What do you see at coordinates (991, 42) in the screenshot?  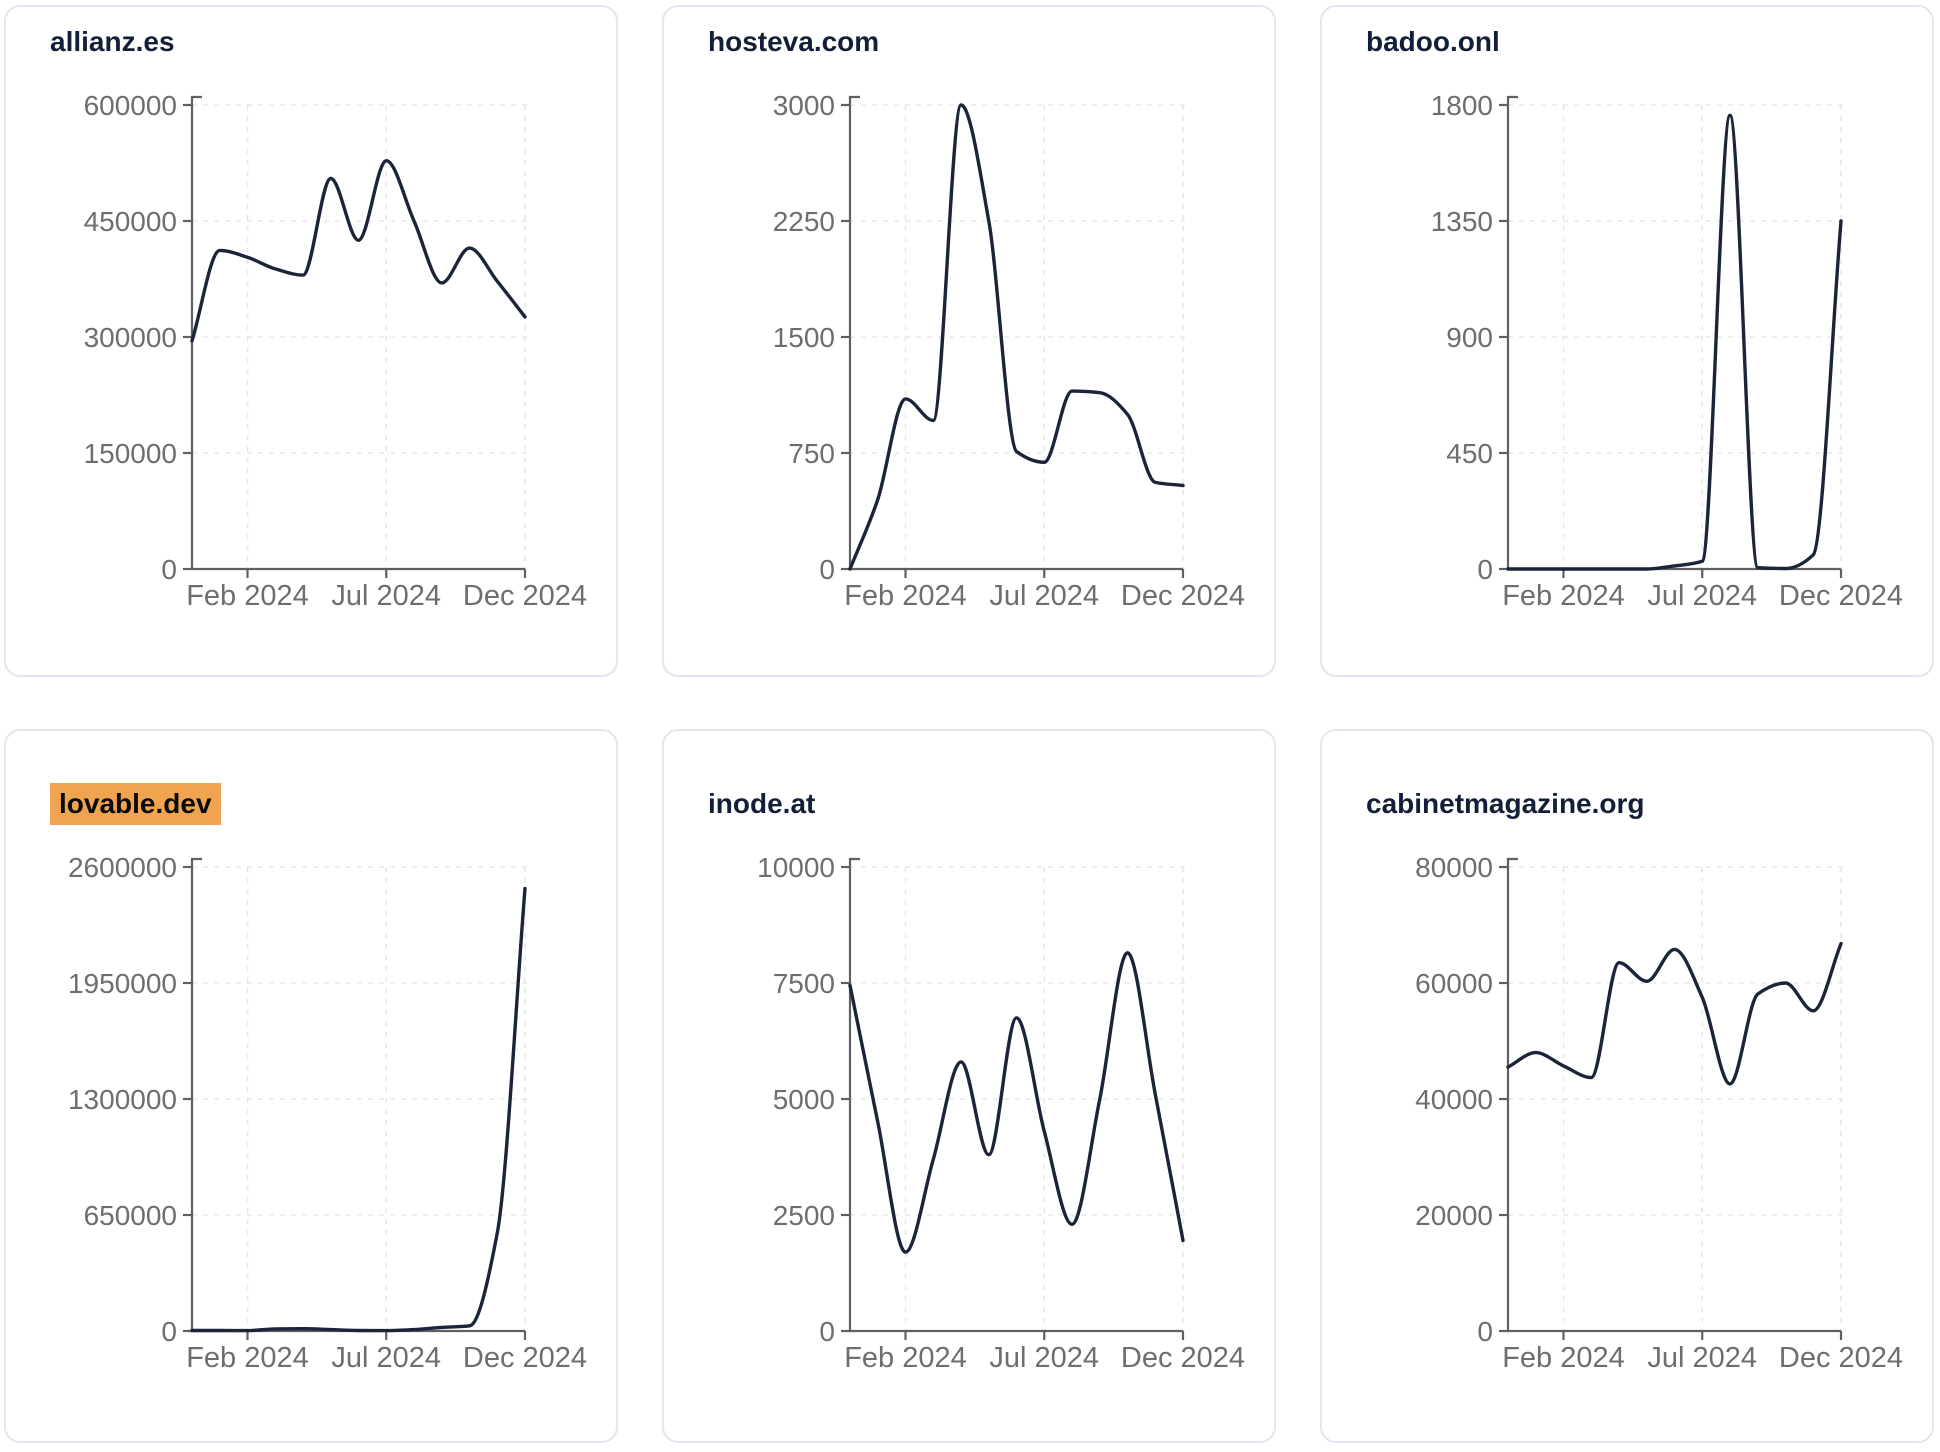 I see `card-title-row: hosteva.com` at bounding box center [991, 42].